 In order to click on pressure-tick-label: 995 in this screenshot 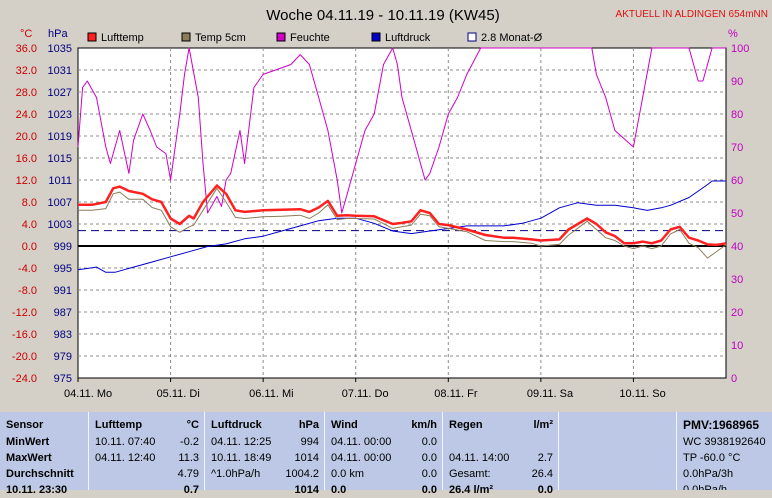, I will do `click(63, 269)`.